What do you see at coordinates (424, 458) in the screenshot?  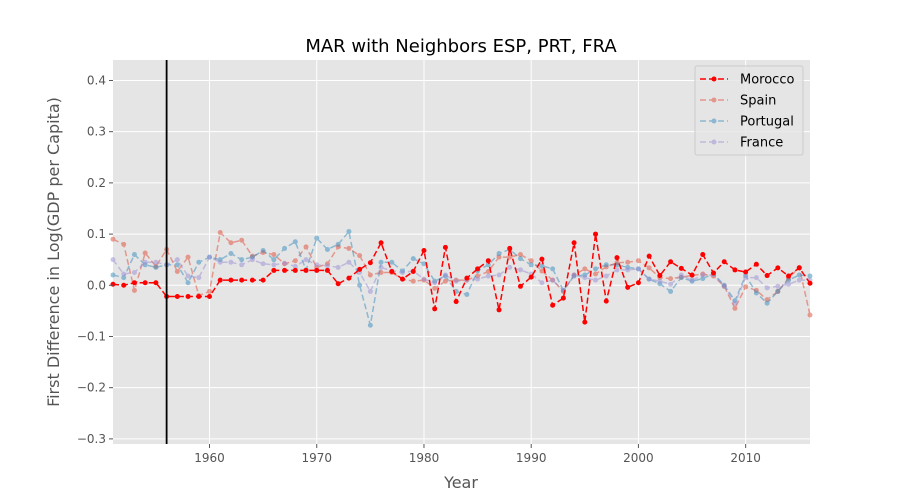 I see `x-tick-label: 1980` at bounding box center [424, 458].